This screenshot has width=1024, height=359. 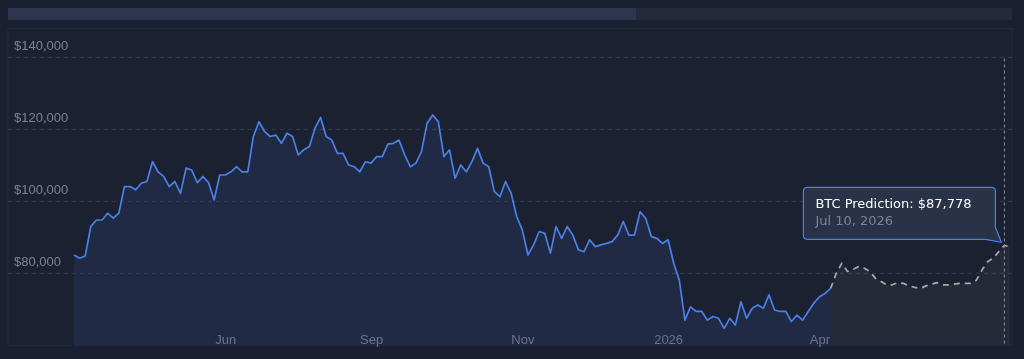 What do you see at coordinates (669, 339) in the screenshot?
I see `x-tick-label: 2026` at bounding box center [669, 339].